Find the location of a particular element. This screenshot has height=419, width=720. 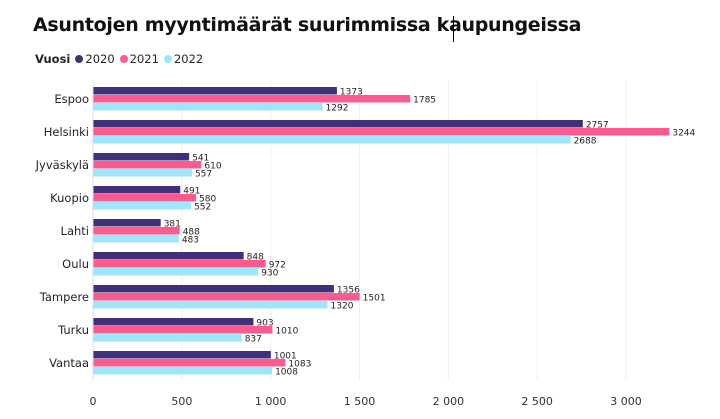

y-category-label: Lahti is located at coordinates (75, 231).